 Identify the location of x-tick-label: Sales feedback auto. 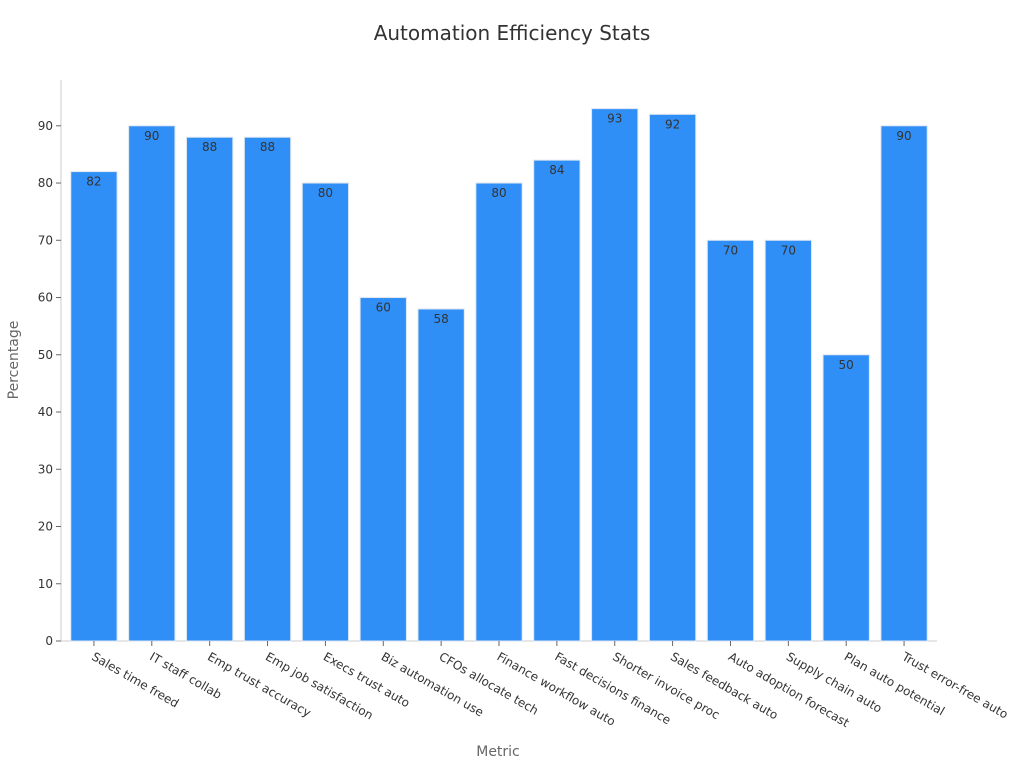
(724, 685).